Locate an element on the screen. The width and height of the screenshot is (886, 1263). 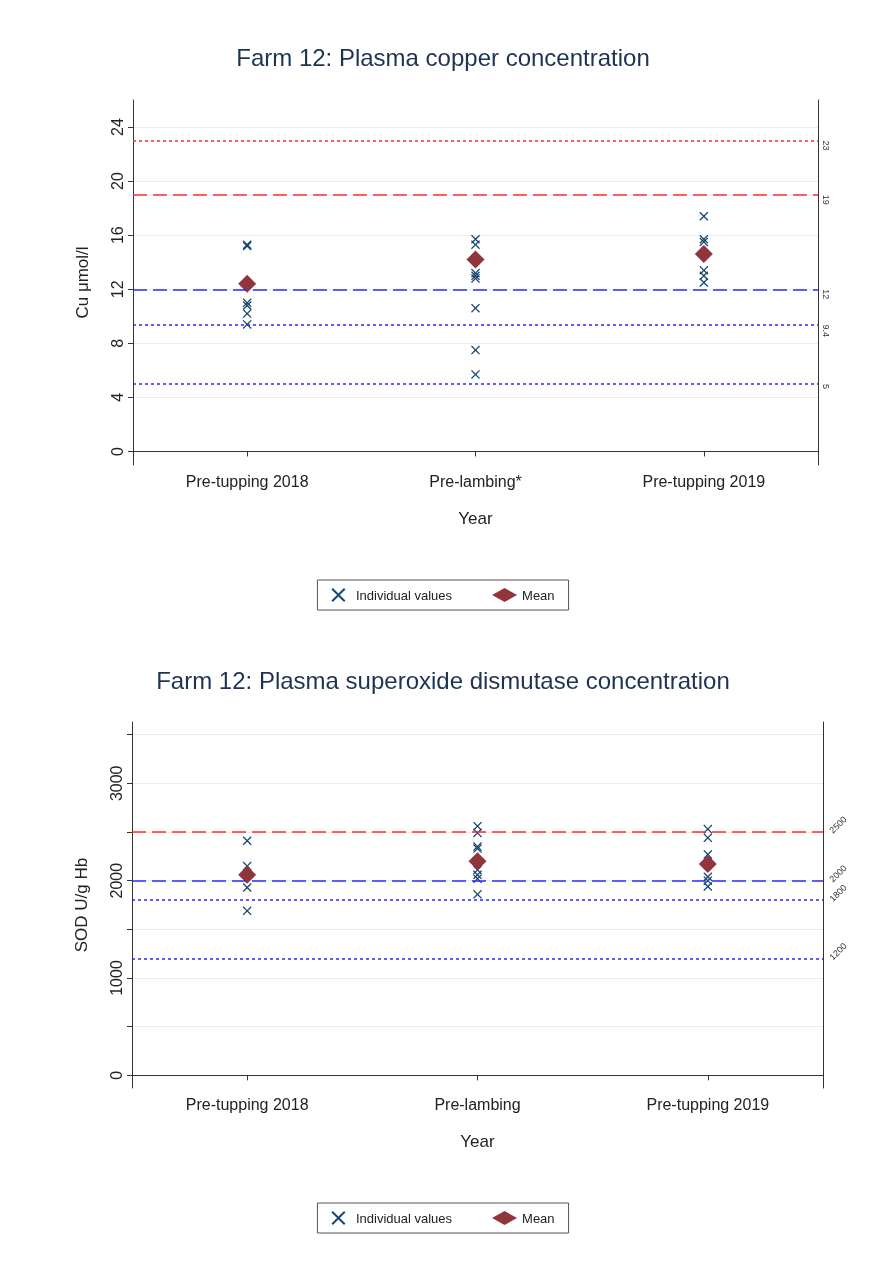
x-tick-label: Pre-lambing* is located at coordinates (475, 481).